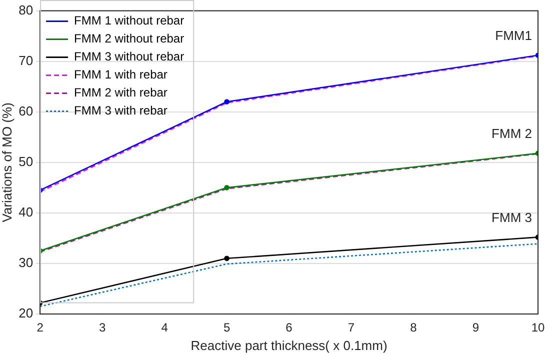  I want to click on legend-label: FMM 2 without rebar, so click(129, 39).